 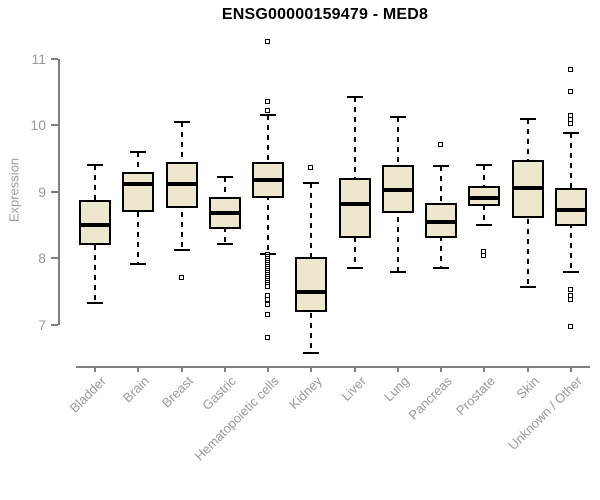 I want to click on y-tick-label: 11, so click(x=38, y=59).